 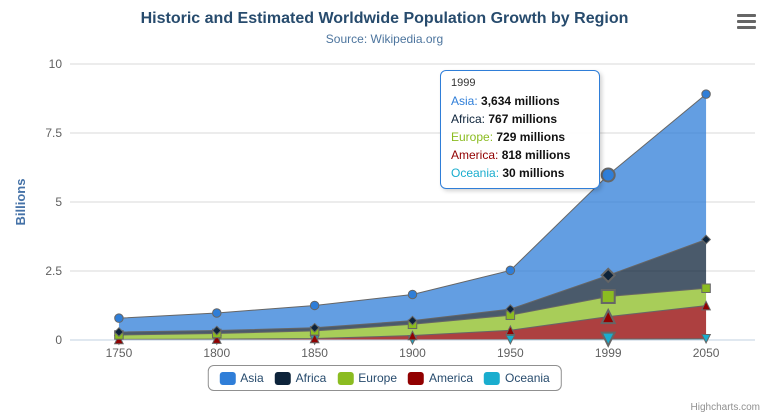 I want to click on legend-item-africa: Africa, so click(x=300, y=378).